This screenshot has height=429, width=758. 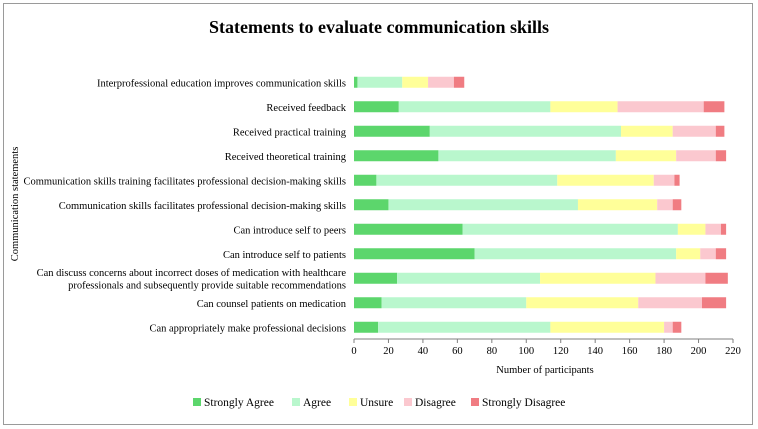 I want to click on legend-label-strongly-agree: Strongly Agree, so click(x=239, y=403).